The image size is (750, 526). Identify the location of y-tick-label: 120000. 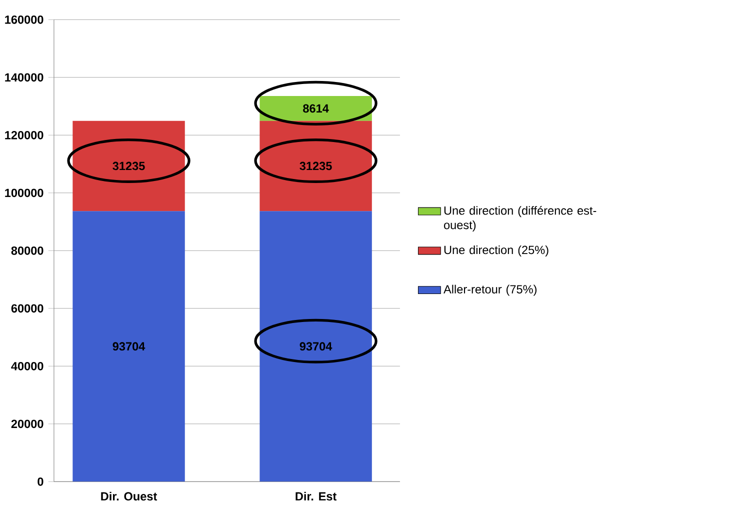
(24, 135).